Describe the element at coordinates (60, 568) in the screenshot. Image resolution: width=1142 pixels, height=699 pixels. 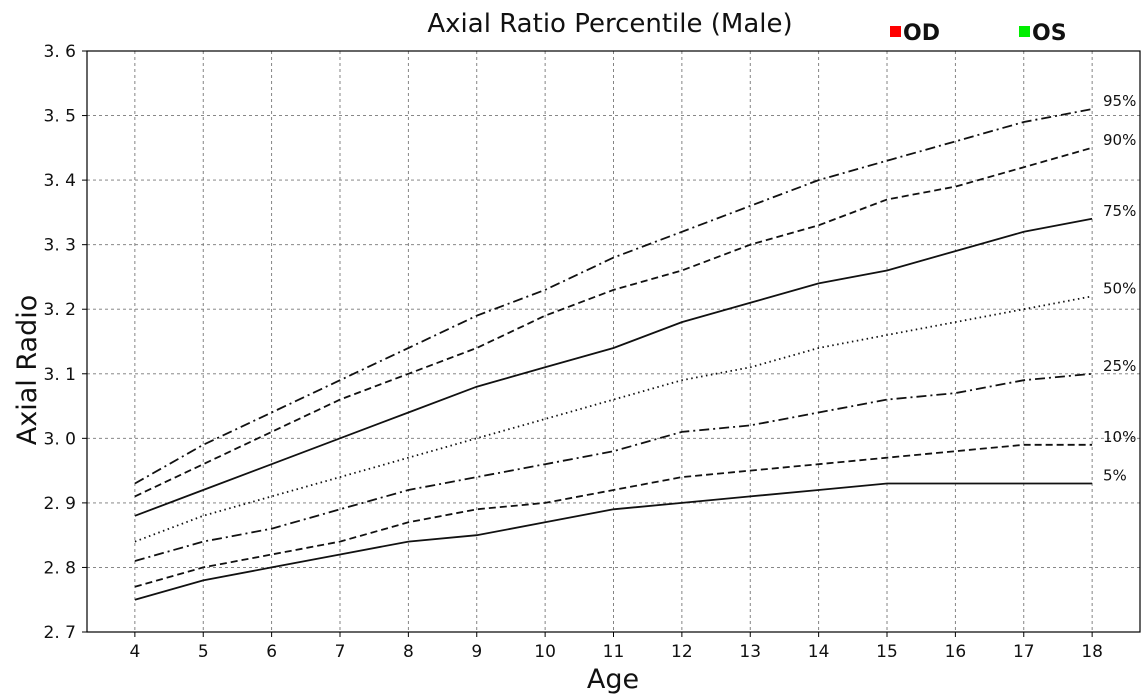
I see `y-tick-label: 2. 8` at that location.